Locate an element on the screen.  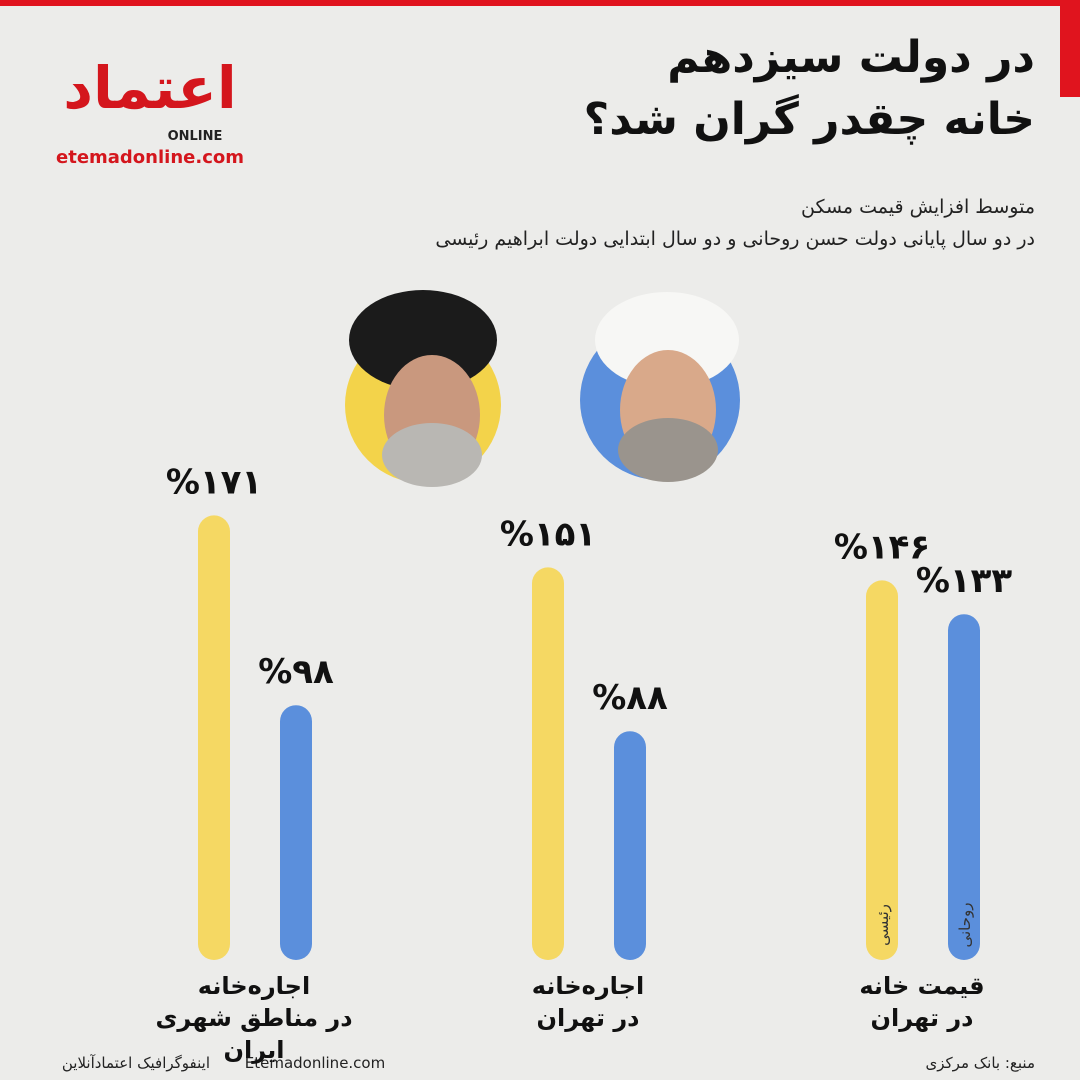
portraits is located at coordinates (542, 388).